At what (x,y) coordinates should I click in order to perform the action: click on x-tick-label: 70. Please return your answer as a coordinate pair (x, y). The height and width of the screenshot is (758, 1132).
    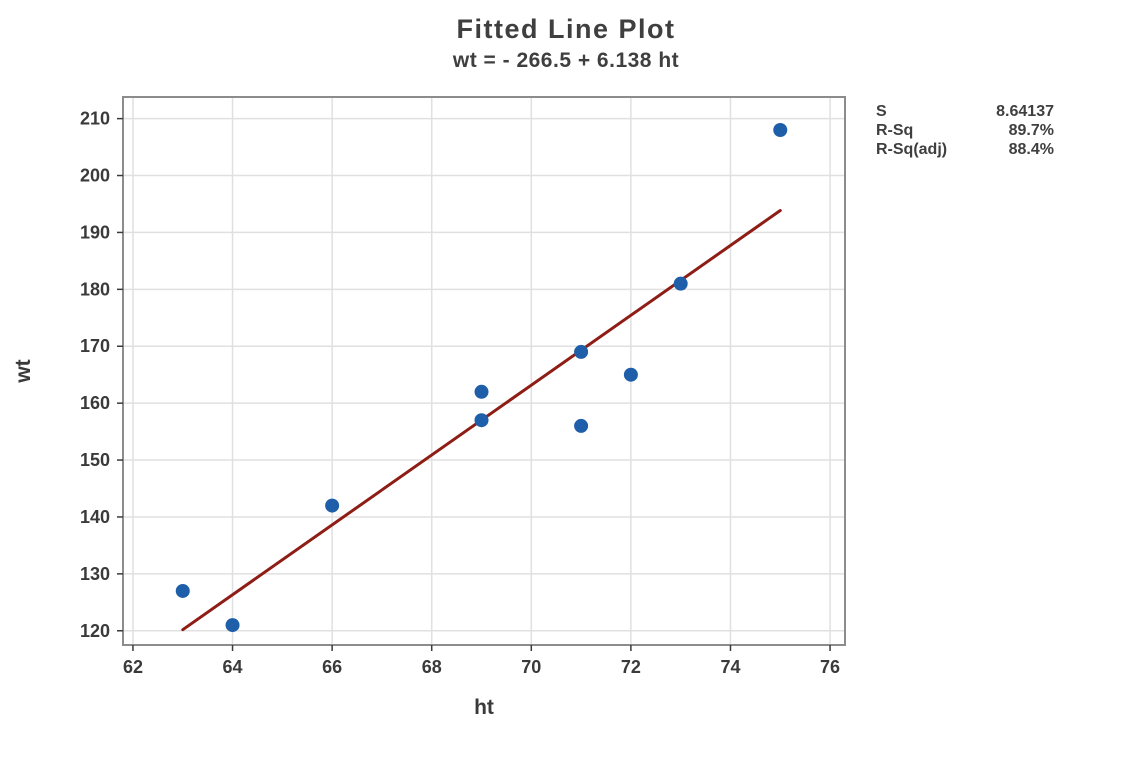
    Looking at the image, I should click on (531, 667).